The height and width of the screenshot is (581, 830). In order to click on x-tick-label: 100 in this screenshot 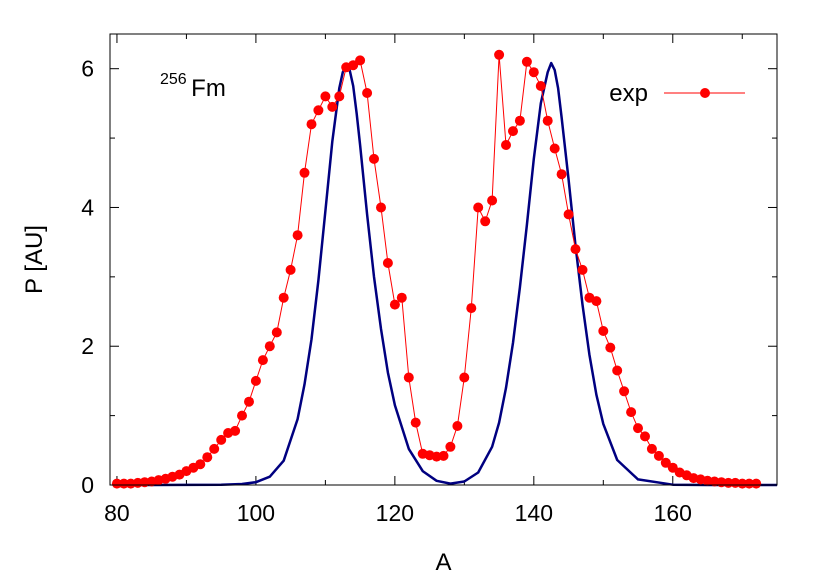, I will do `click(256, 513)`.